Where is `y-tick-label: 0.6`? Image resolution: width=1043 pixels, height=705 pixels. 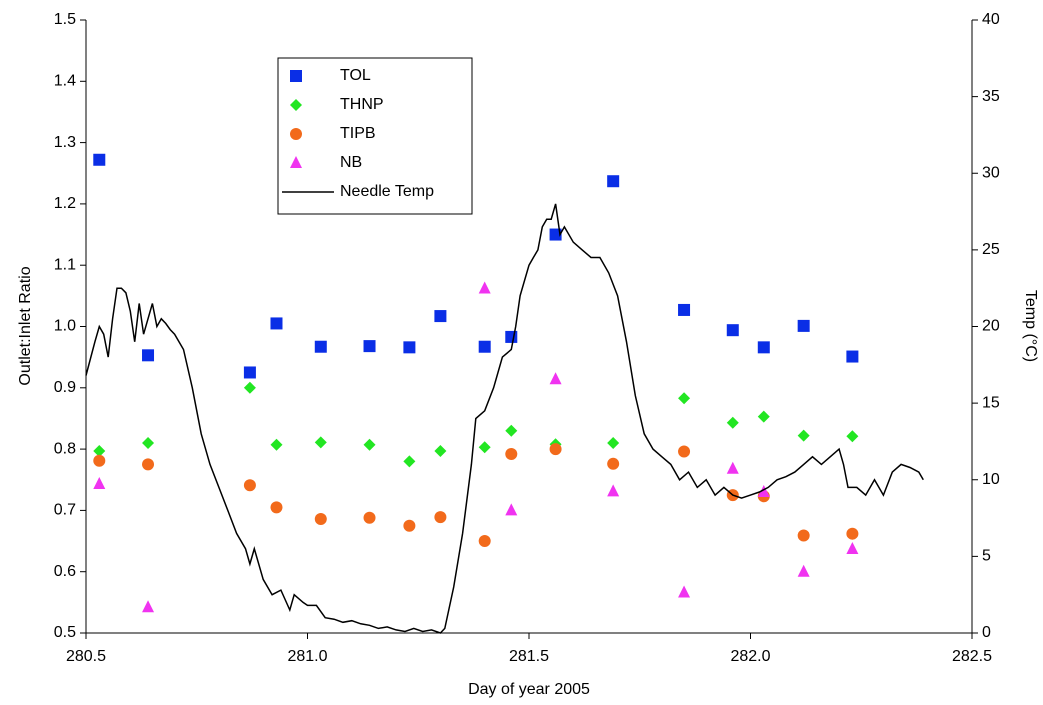
y-tick-label: 0.6 is located at coordinates (65, 571).